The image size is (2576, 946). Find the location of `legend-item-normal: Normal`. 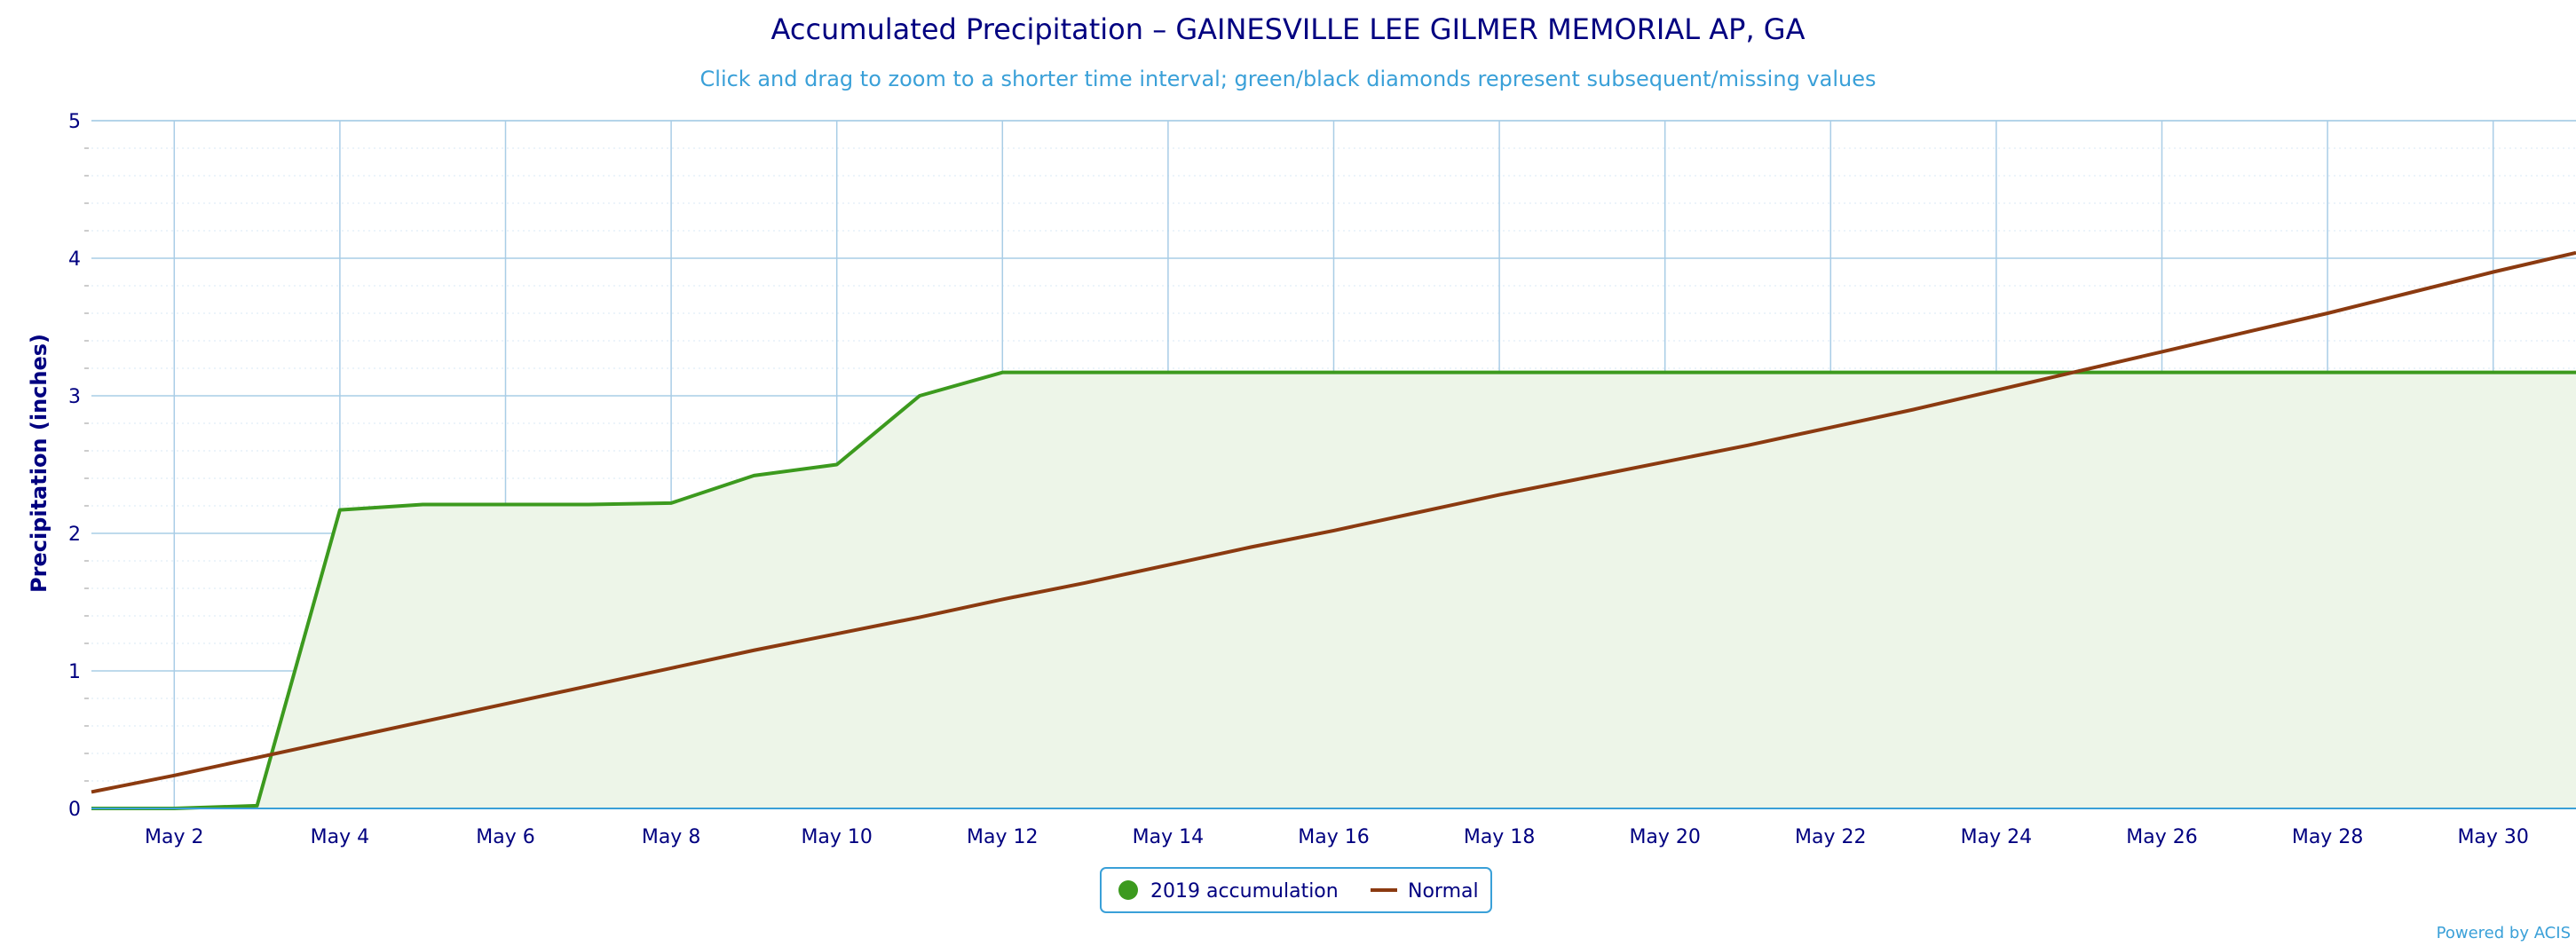

legend-item-normal: Normal is located at coordinates (1425, 892).